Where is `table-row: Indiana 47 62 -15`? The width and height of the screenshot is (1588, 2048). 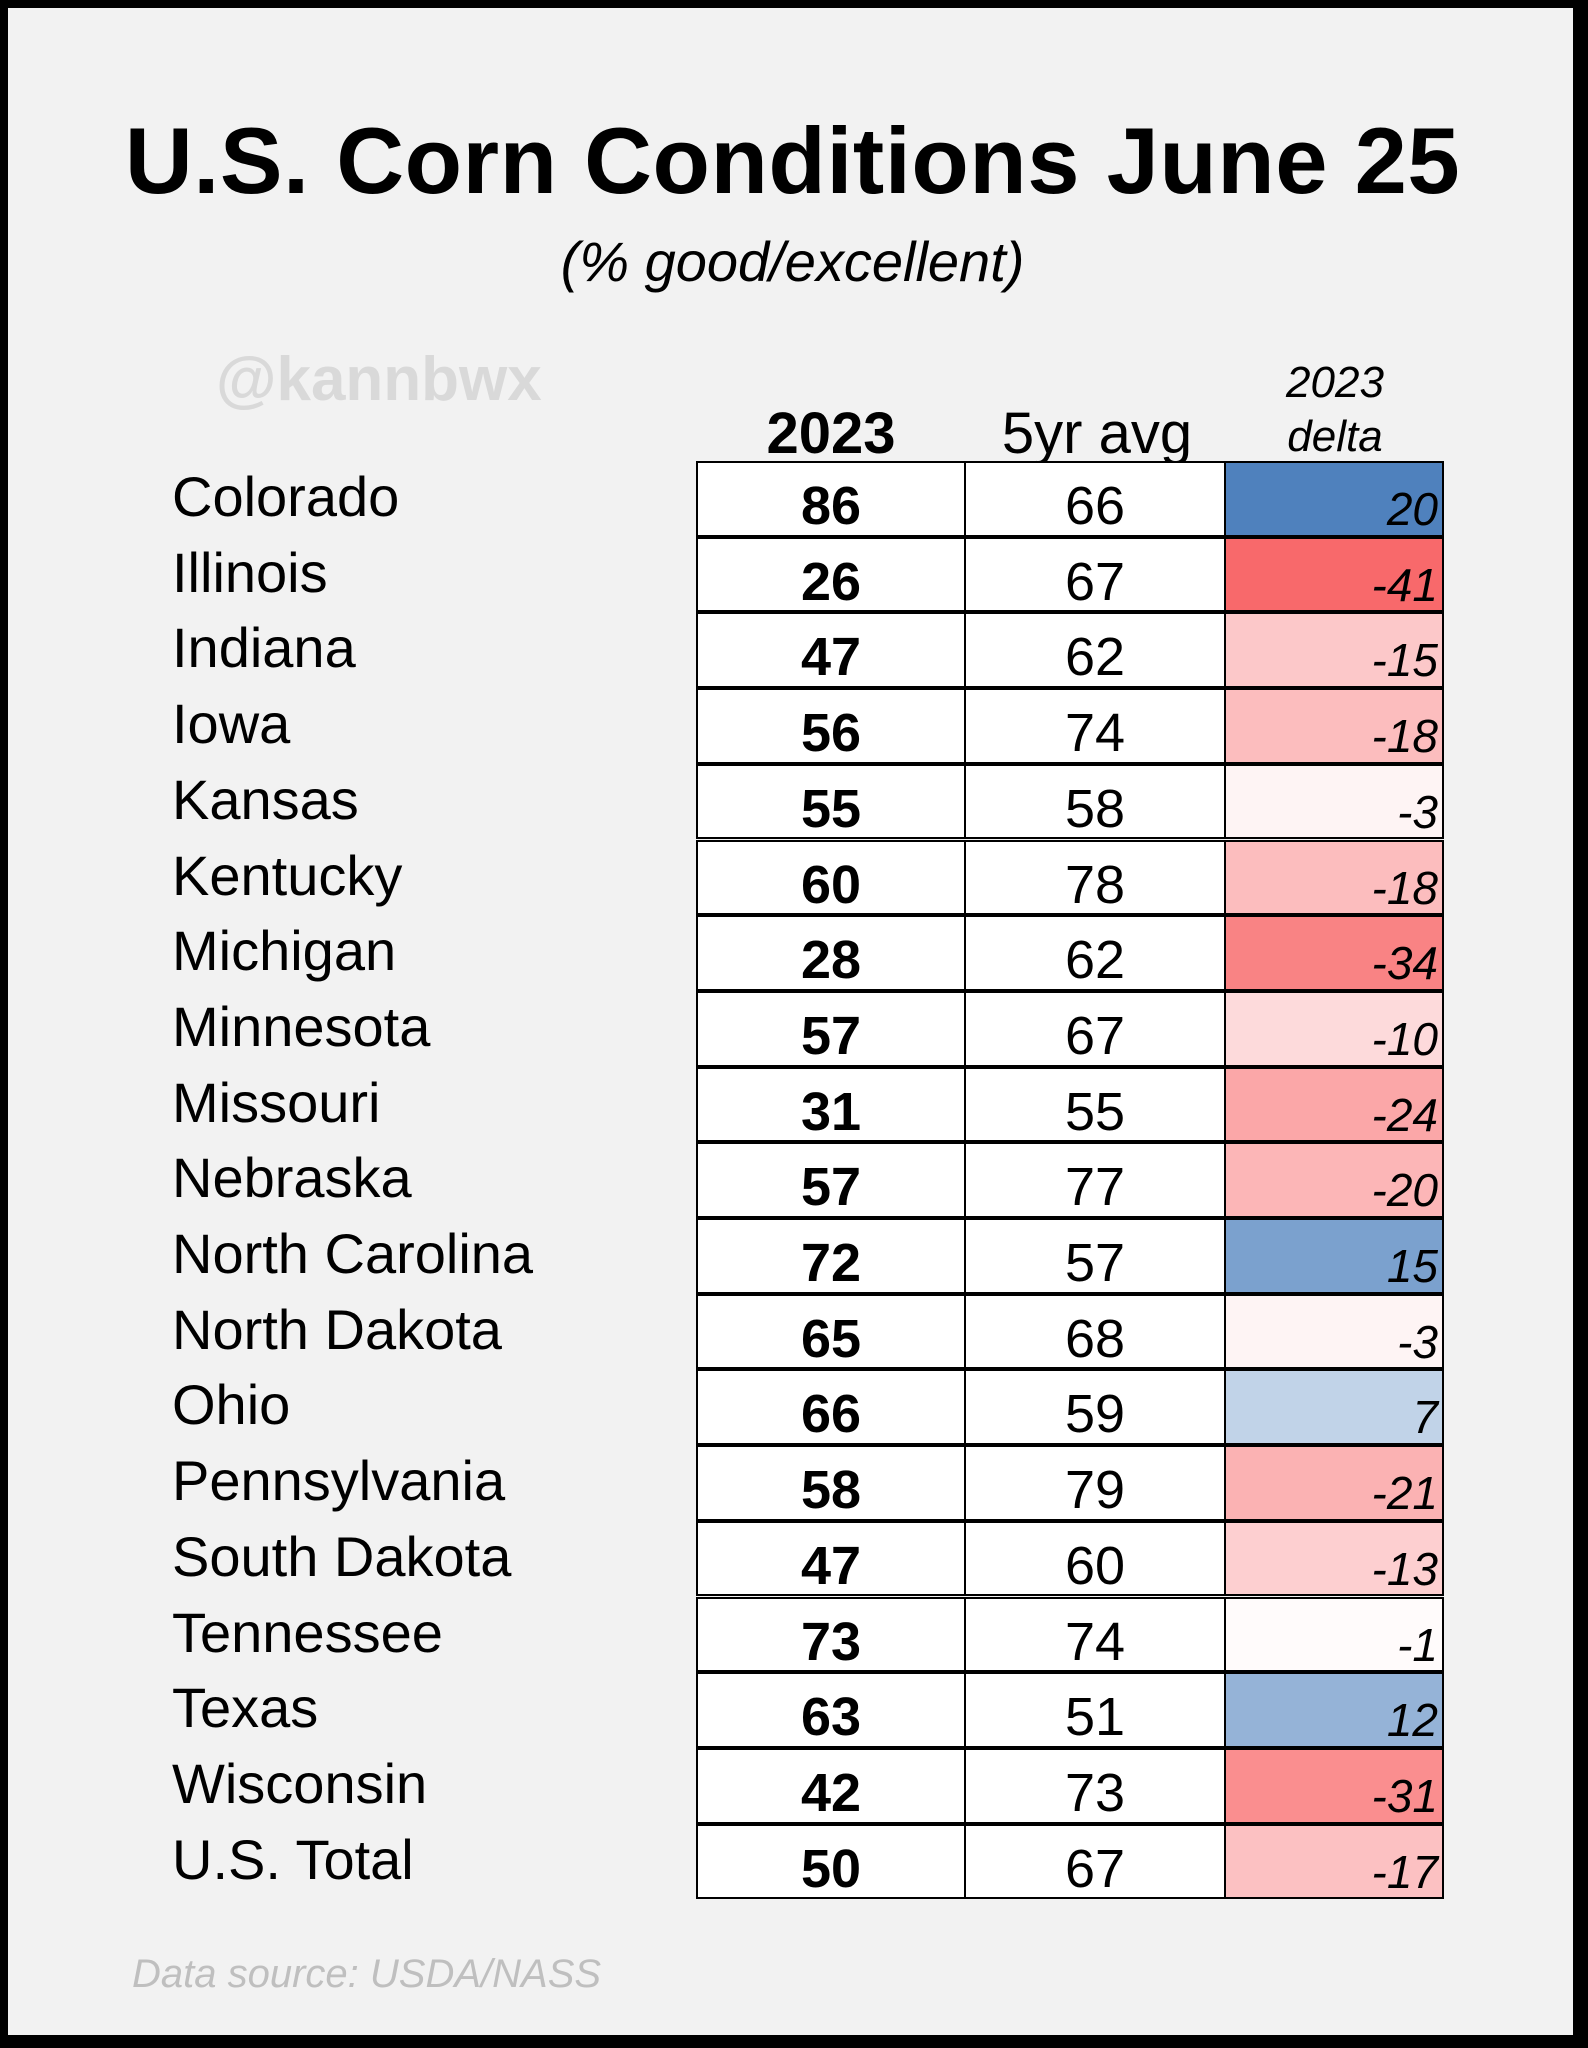 table-row: Indiana 47 62 -15 is located at coordinates (792, 650).